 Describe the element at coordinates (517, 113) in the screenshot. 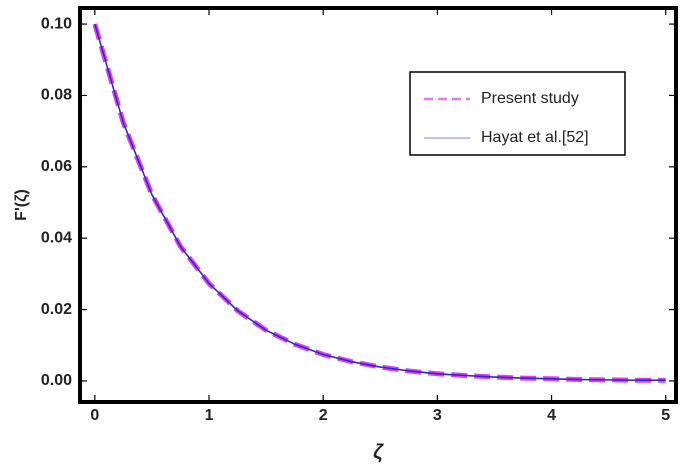

I see `legend-box` at that location.